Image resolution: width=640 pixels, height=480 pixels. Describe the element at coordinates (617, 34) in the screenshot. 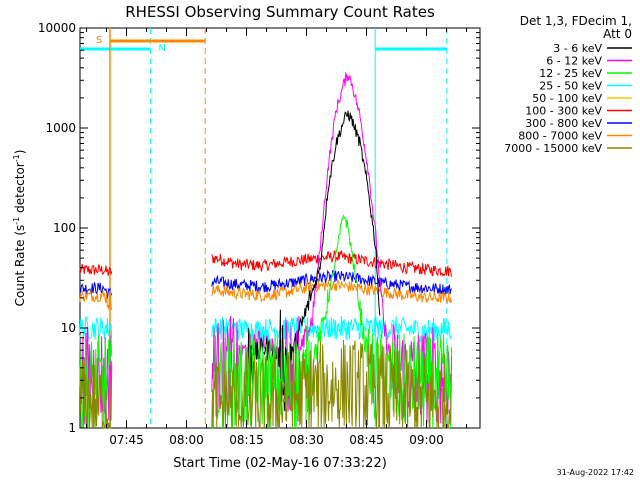

I see `legend-header-line2: Att 0` at that location.